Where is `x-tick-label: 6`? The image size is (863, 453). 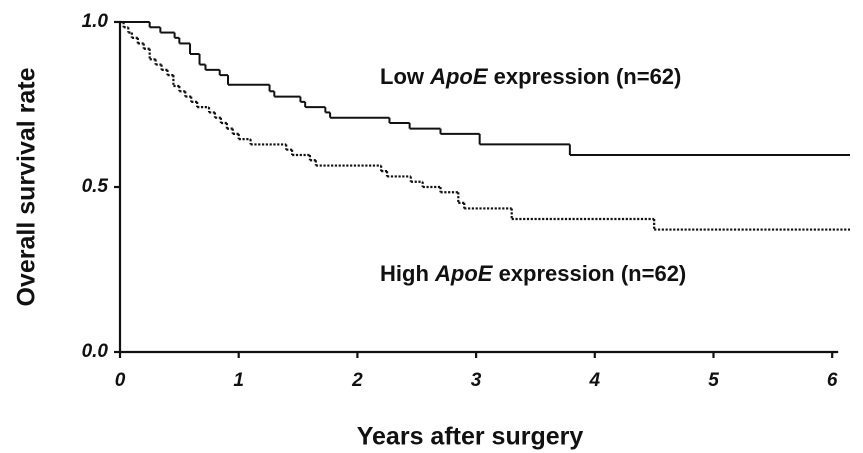 x-tick-label: 6 is located at coordinates (832, 380).